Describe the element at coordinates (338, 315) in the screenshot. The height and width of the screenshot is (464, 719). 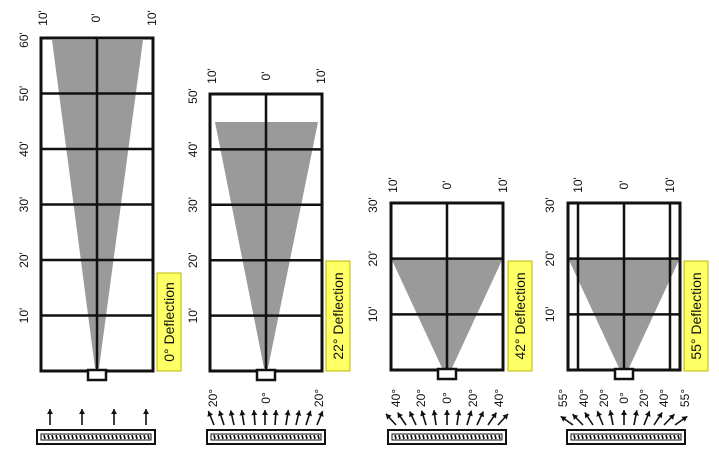
I see `deflection-label: 22° Deflection` at that location.